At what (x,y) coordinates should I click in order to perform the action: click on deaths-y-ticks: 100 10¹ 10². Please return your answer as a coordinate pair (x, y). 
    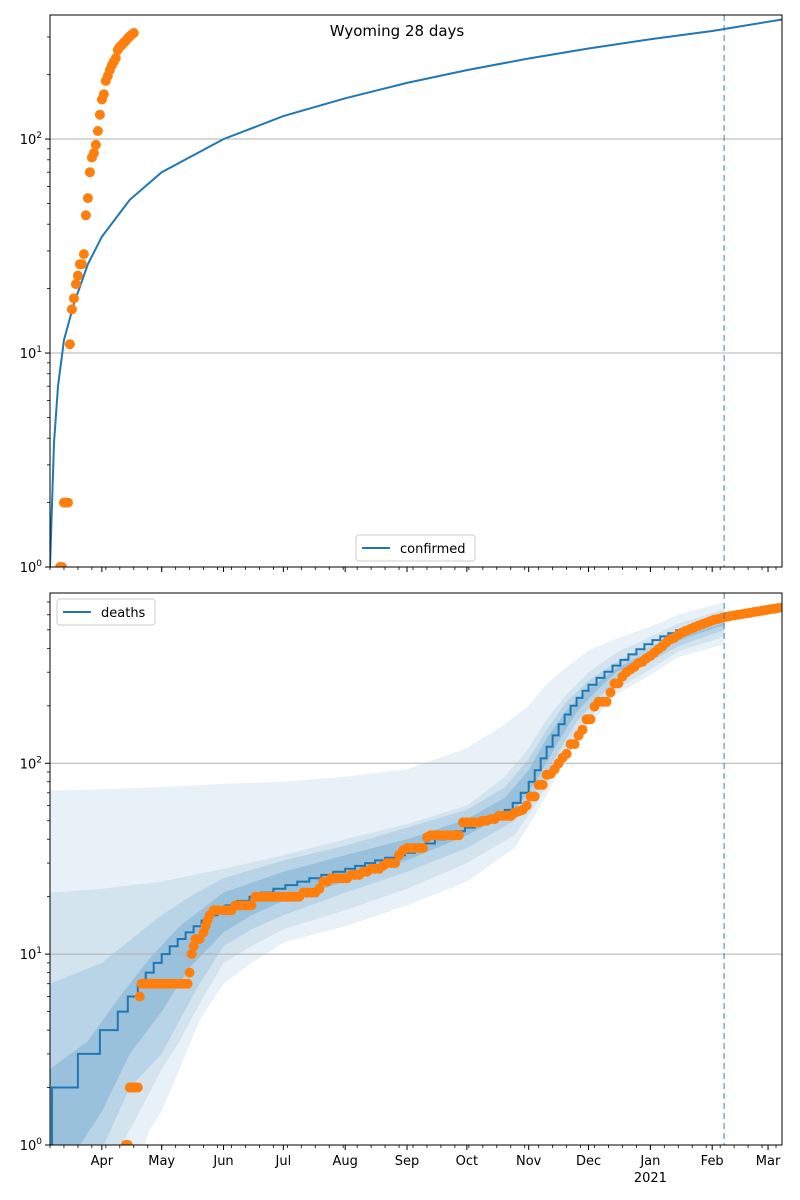
    Looking at the image, I should click on (35, 877).